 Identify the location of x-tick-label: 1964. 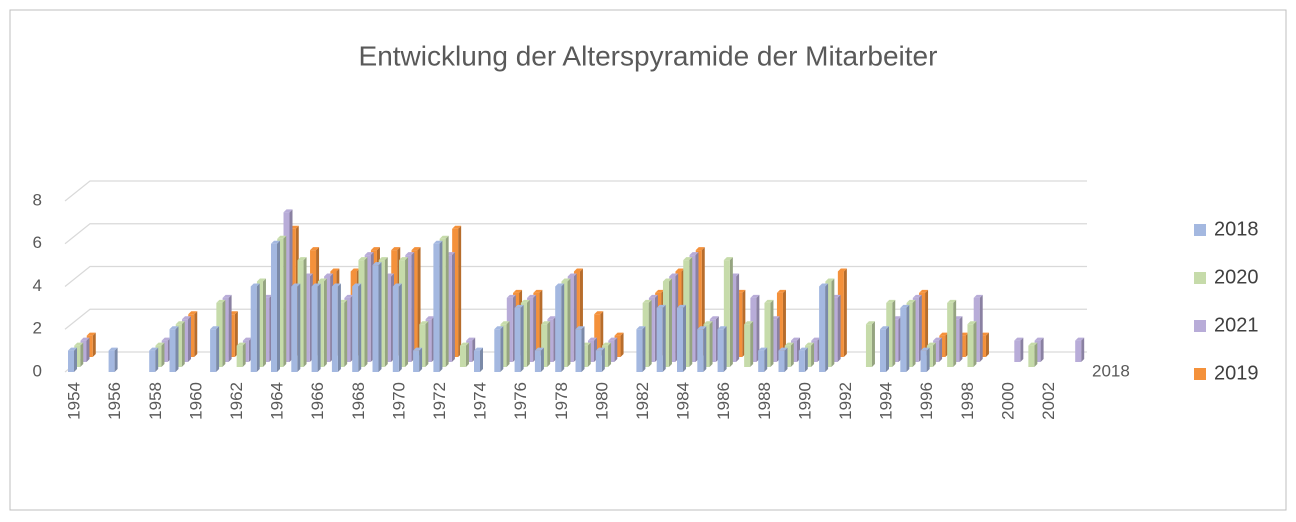
(277, 401).